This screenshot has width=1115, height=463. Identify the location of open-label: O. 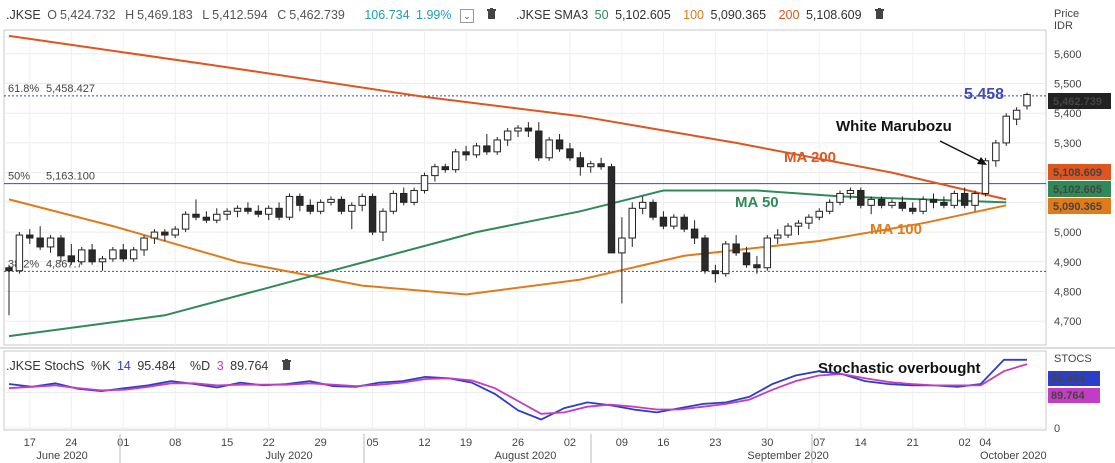
(52, 15).